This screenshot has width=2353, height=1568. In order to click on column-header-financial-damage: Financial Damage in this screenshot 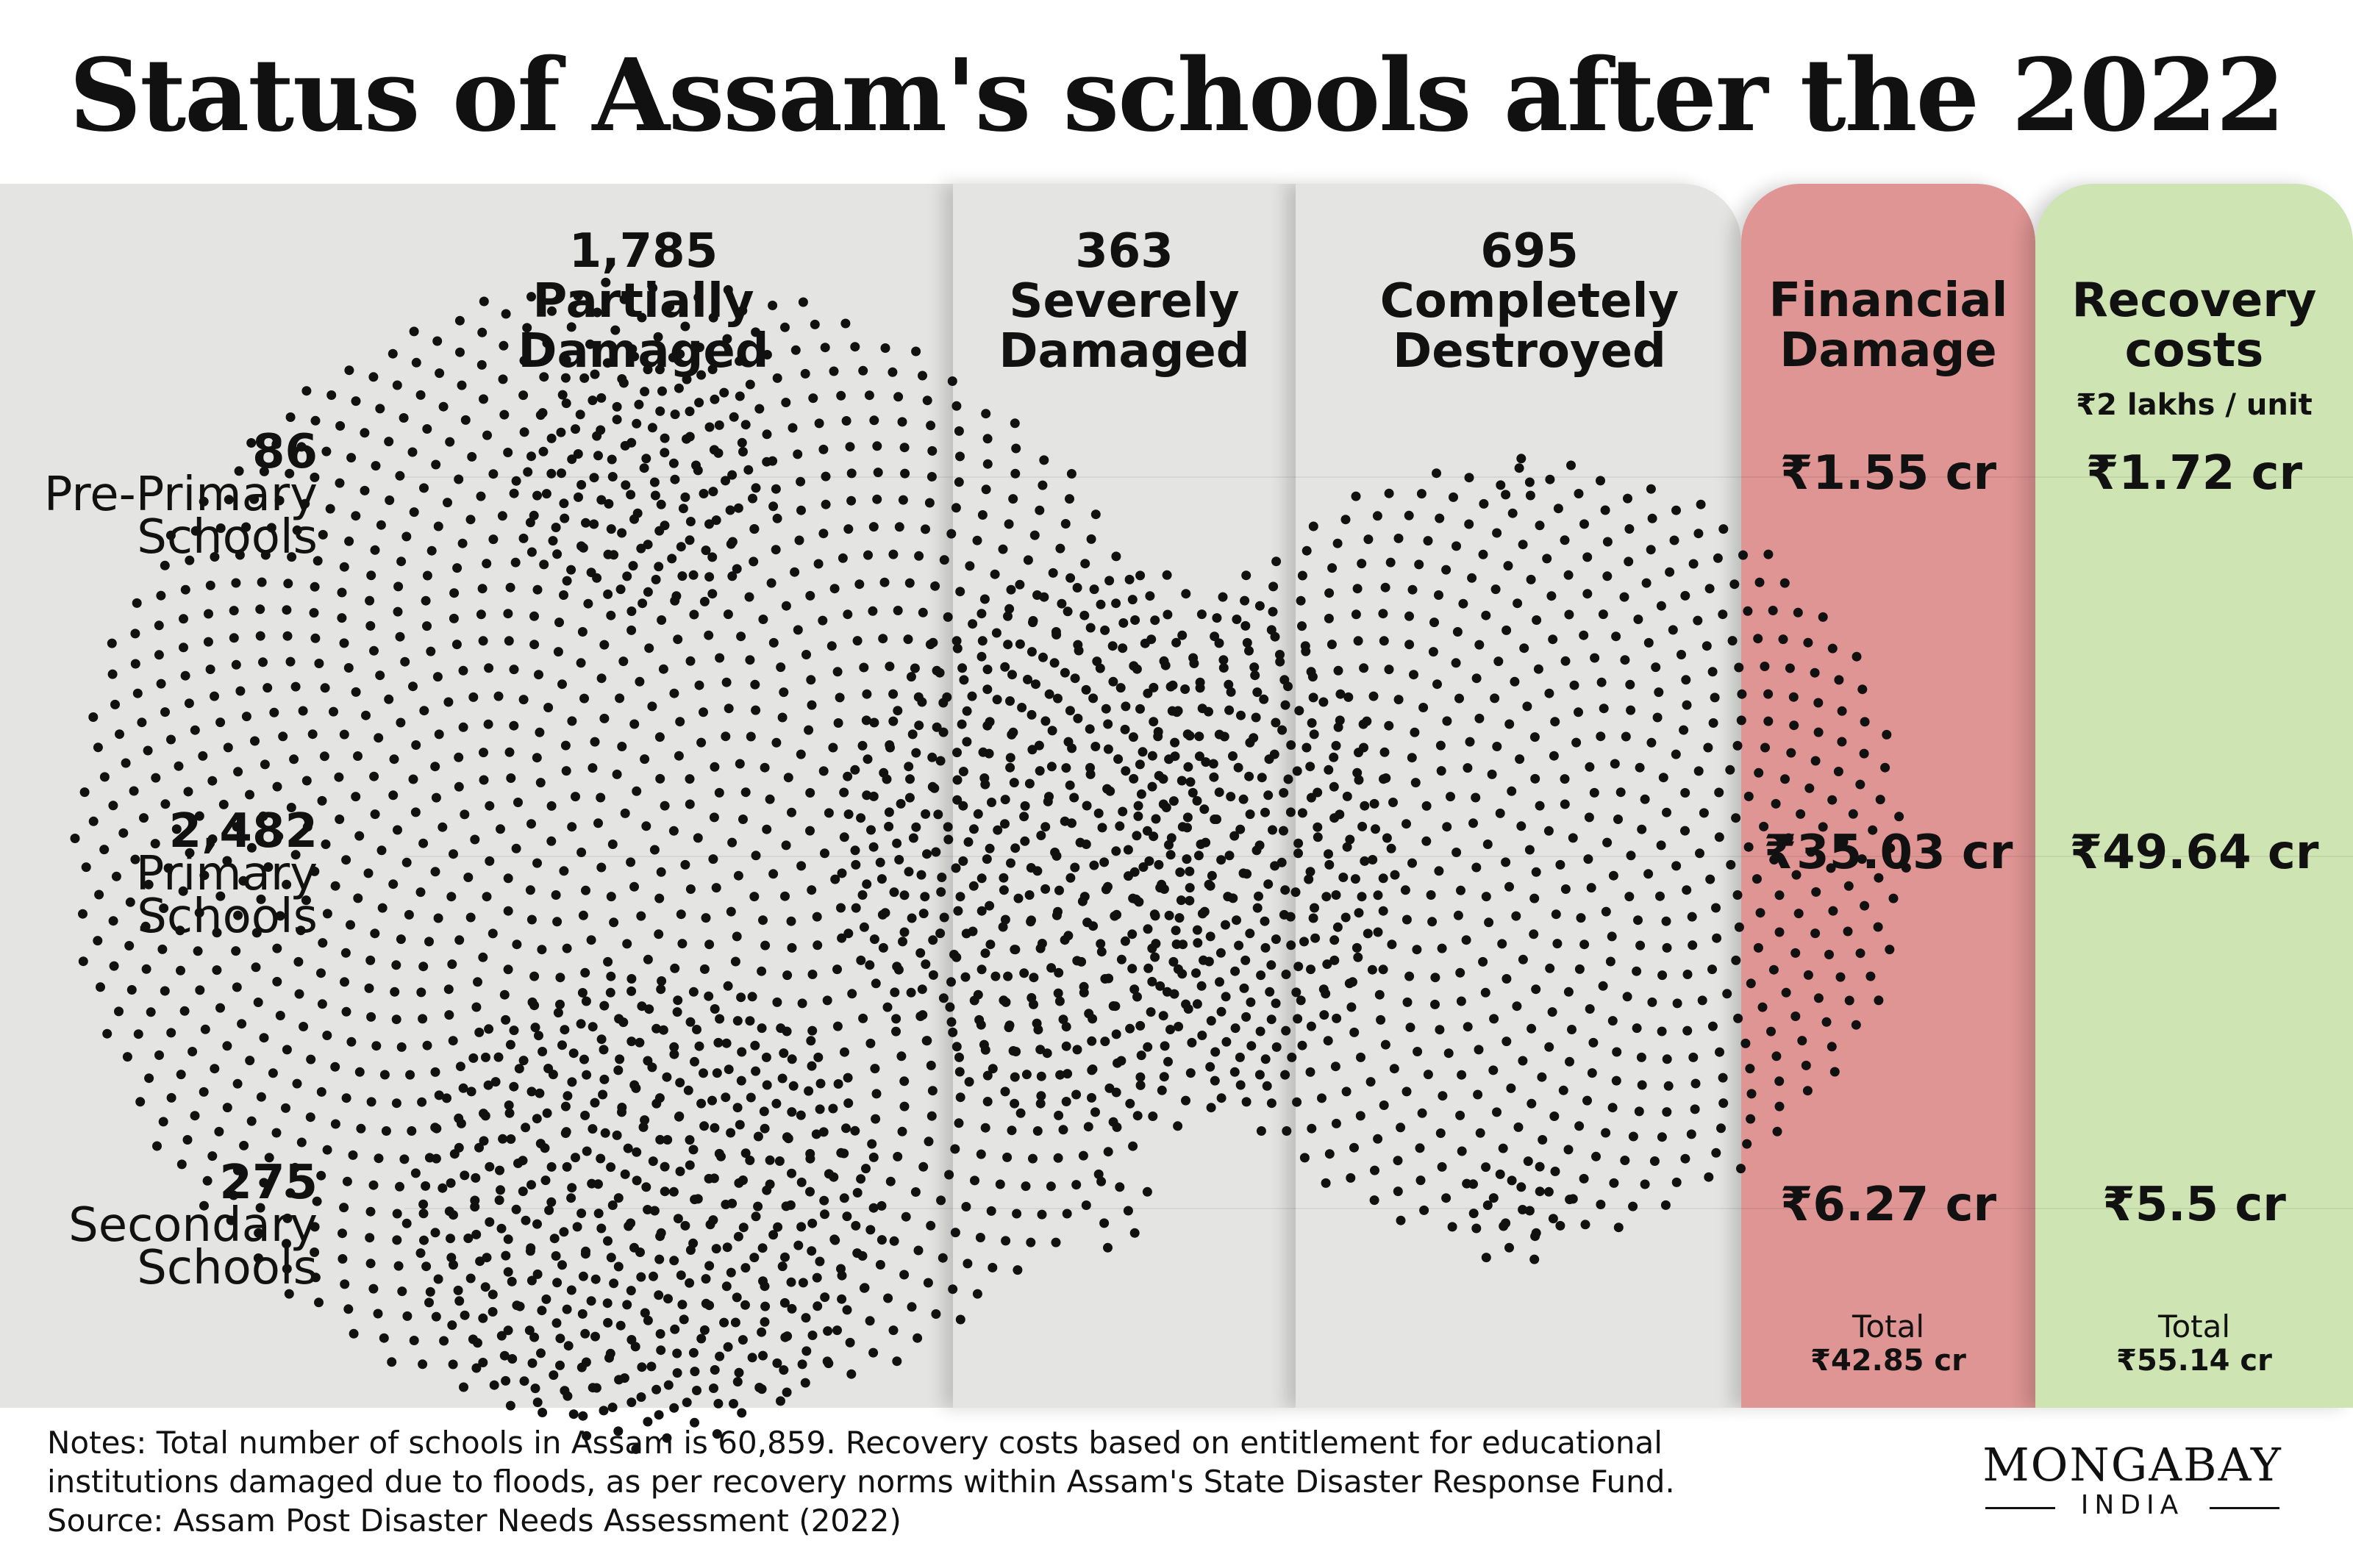, I will do `click(1888, 326)`.